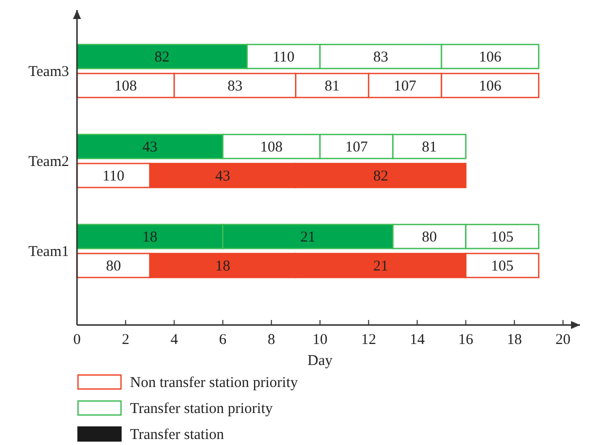  I want to click on x-tick-label: 8, so click(272, 340).